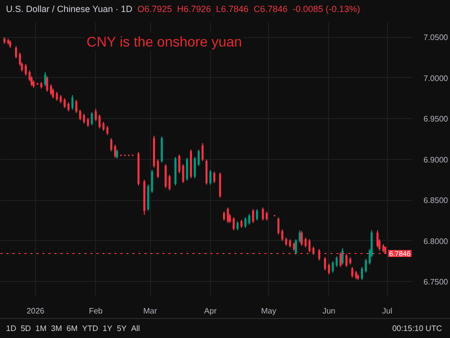 The height and width of the screenshot is (338, 450). What do you see at coordinates (96, 311) in the screenshot?
I see `x-tick-label: Feb` at bounding box center [96, 311].